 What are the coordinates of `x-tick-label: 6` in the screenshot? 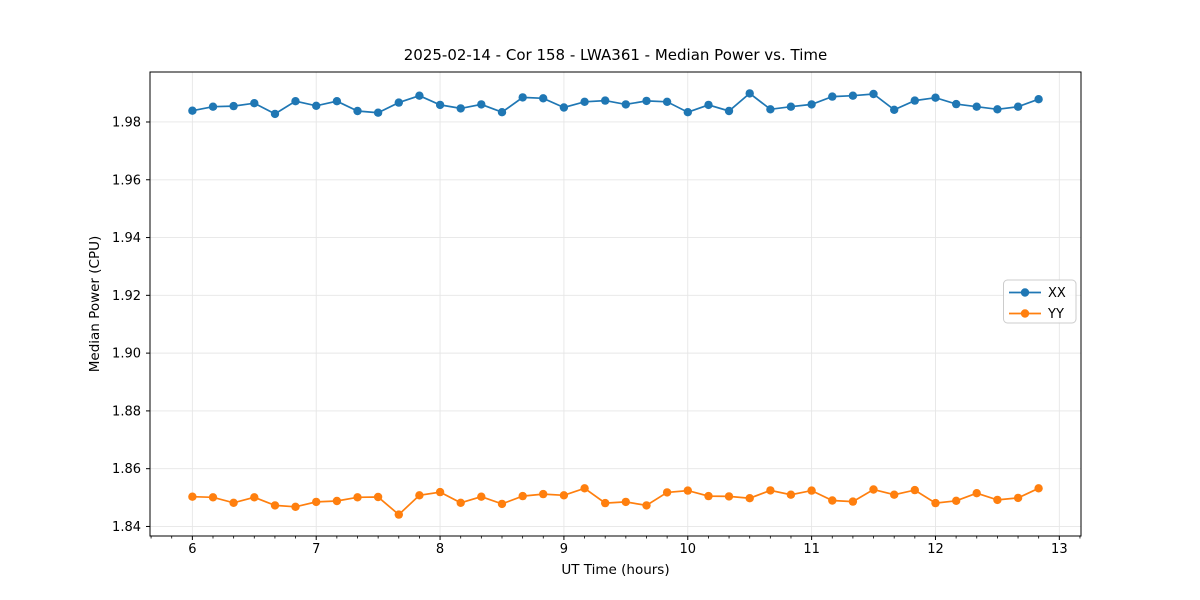 It's located at (192, 549).